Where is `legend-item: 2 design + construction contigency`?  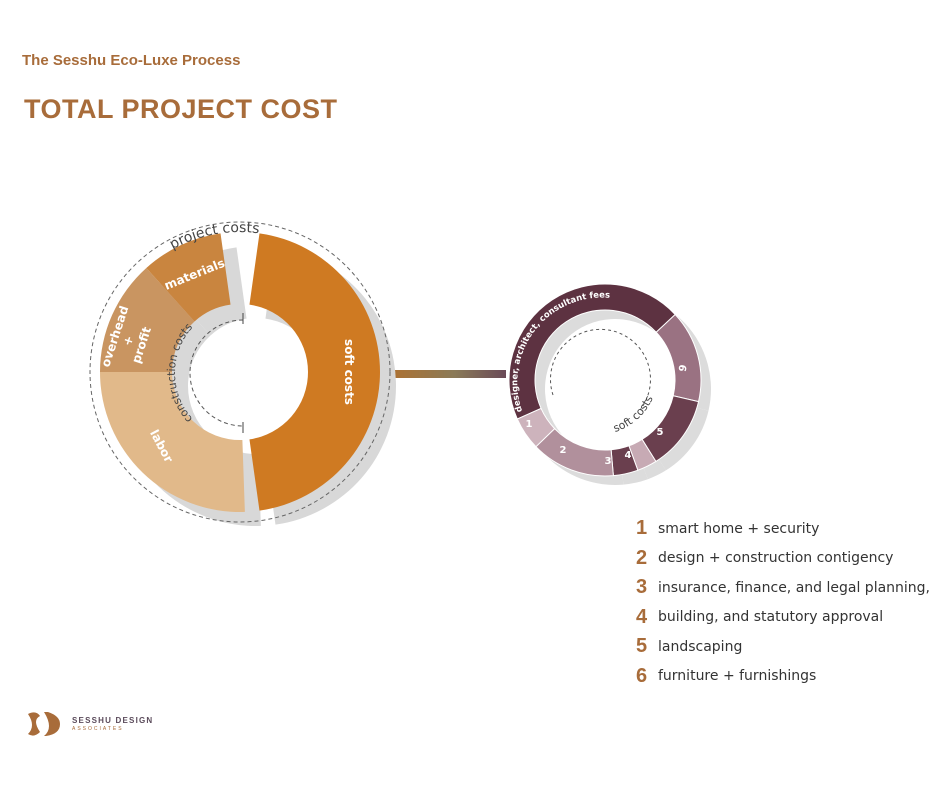 legend-item: 2 design + construction contigency is located at coordinates (783, 559).